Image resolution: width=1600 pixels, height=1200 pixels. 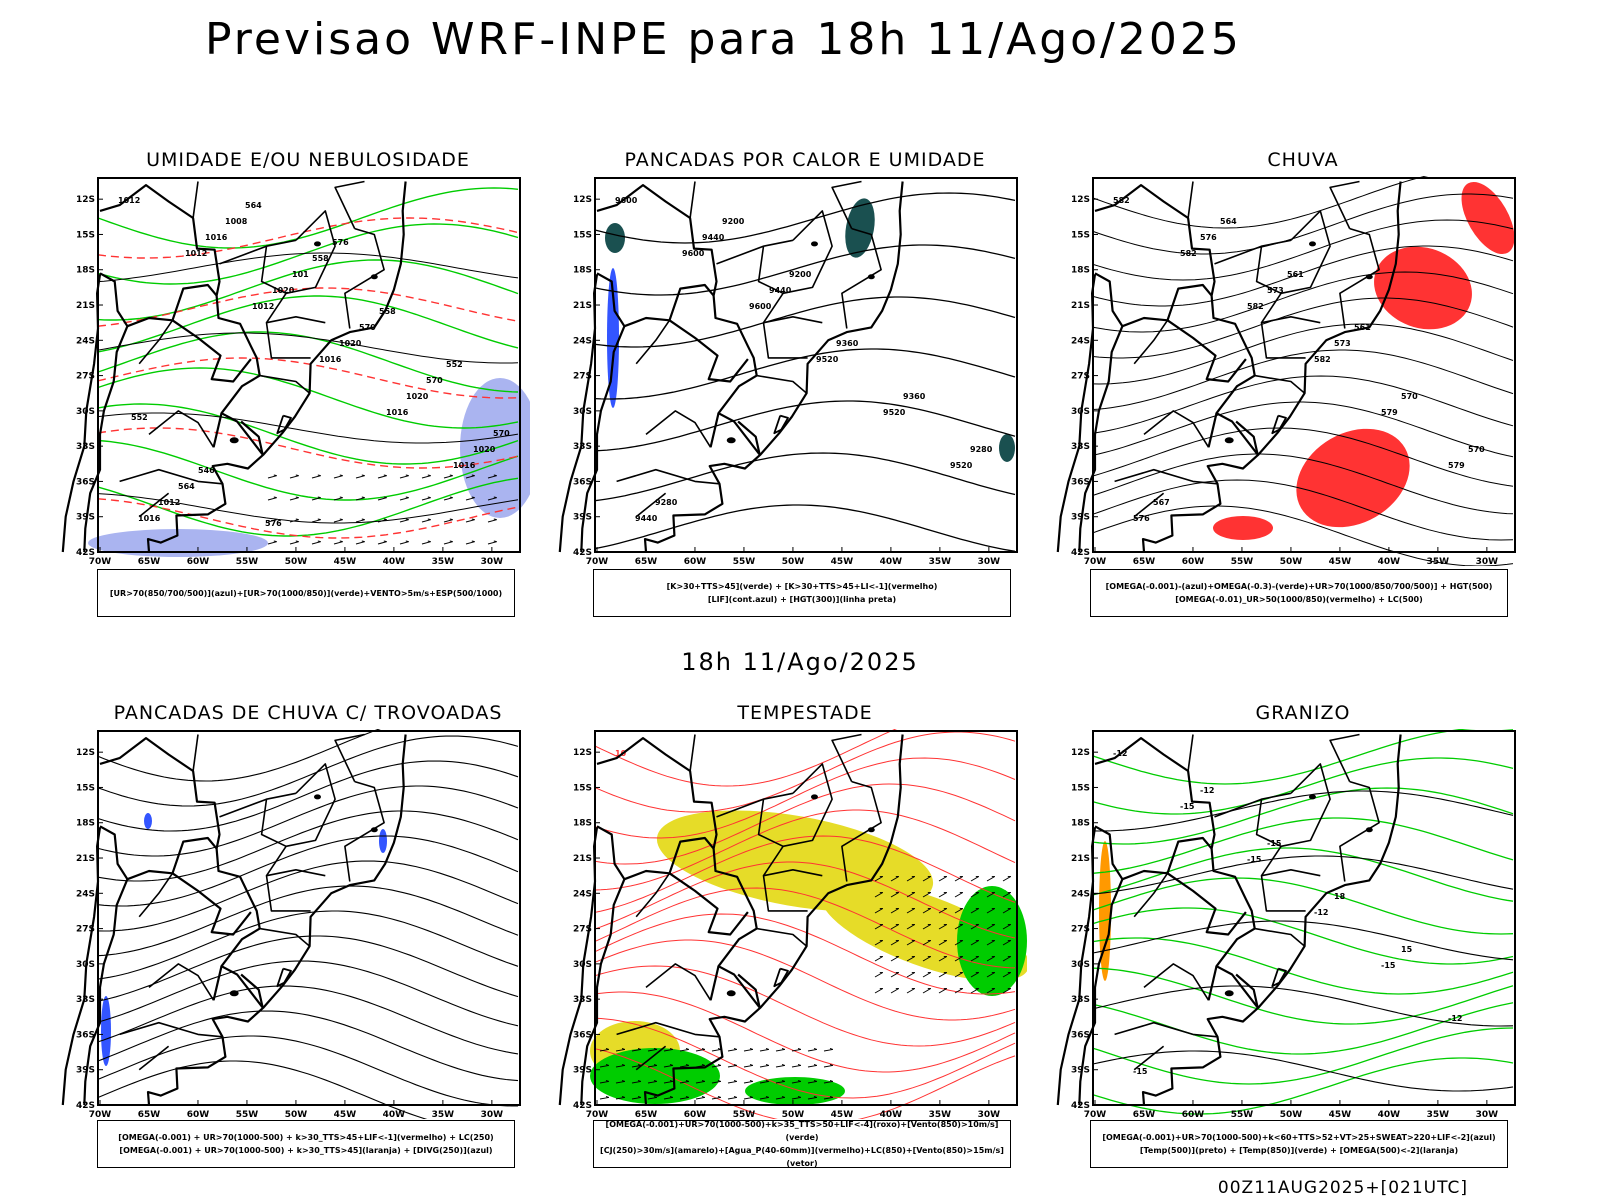 I want to click on lon-tick-label: 60W, so click(x=198, y=1114).